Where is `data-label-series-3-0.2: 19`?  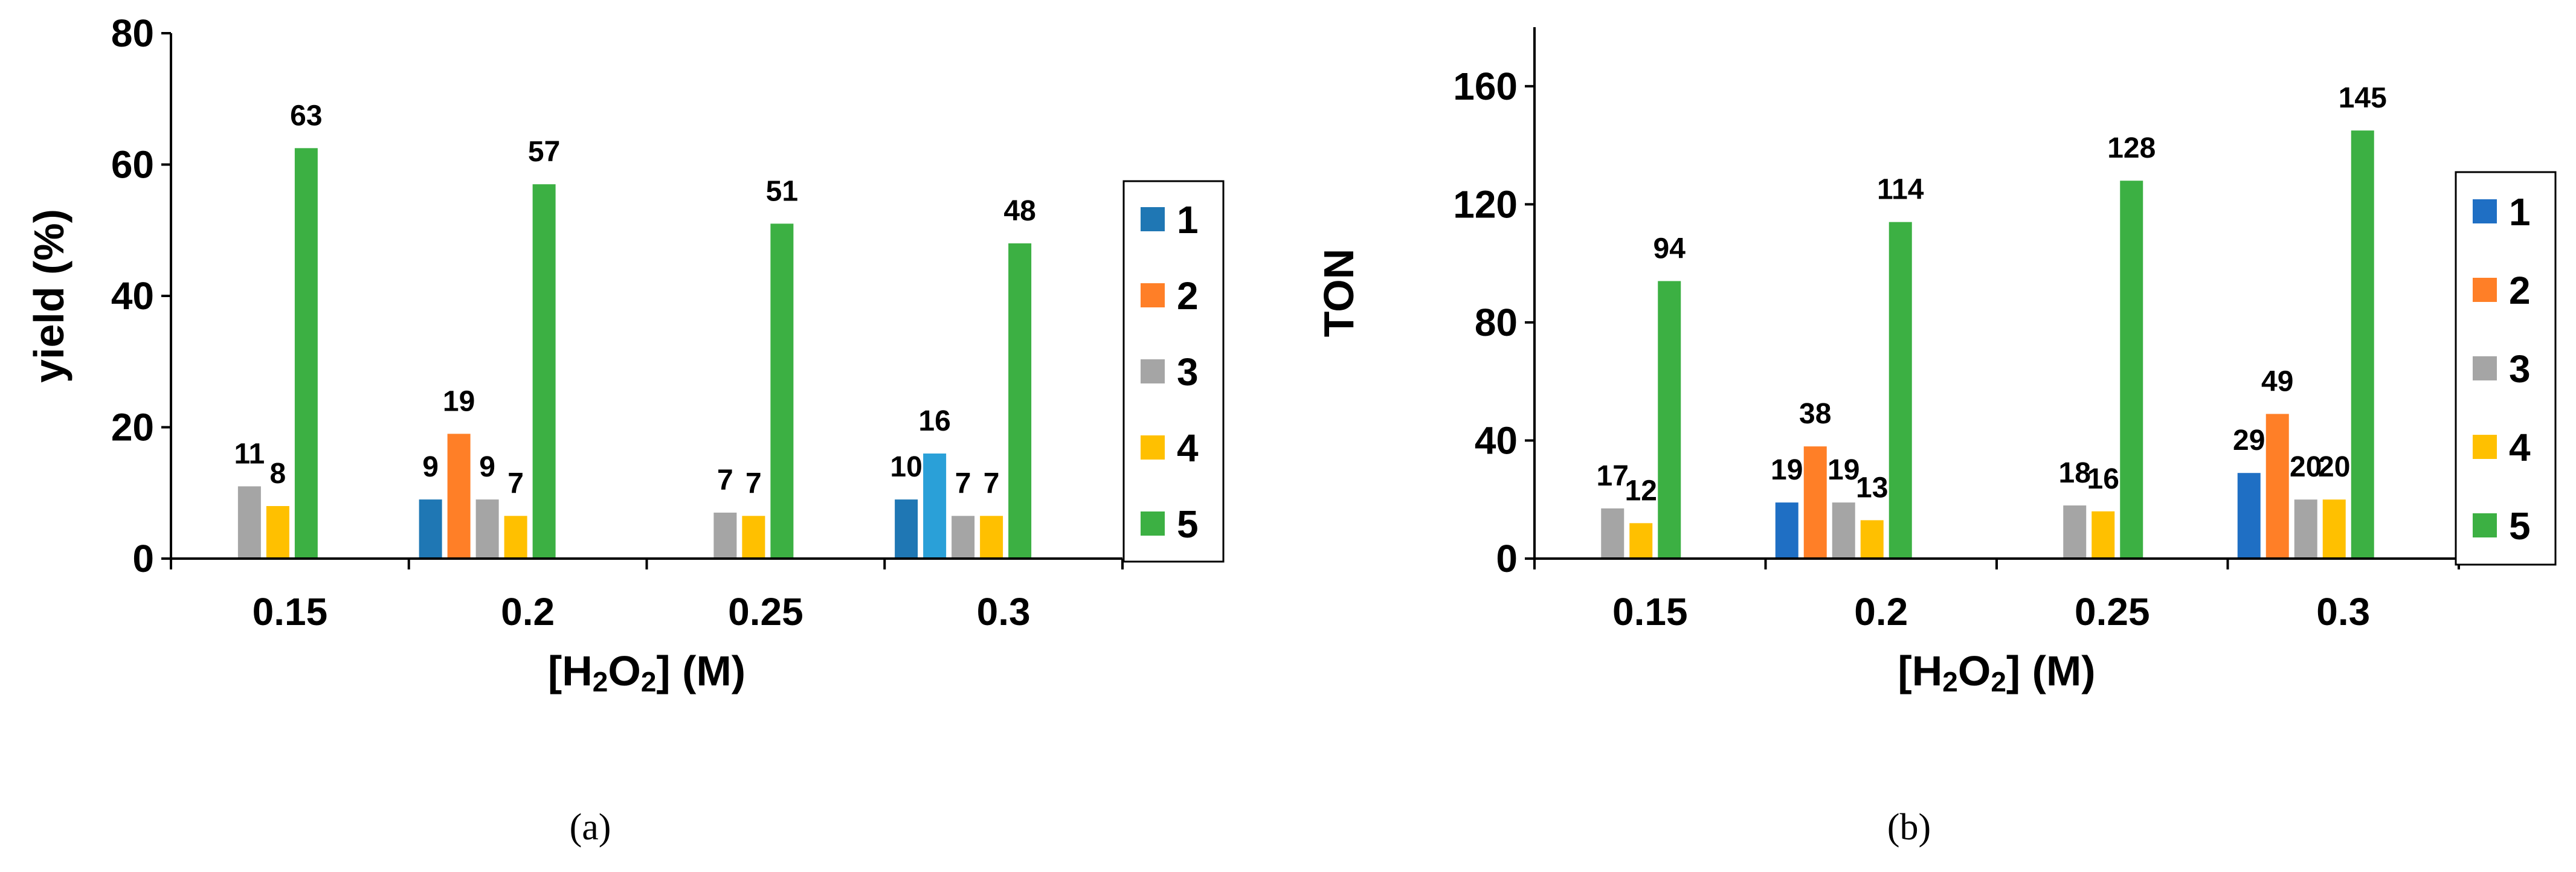
data-label-series-3-0.2: 19 is located at coordinates (1844, 470).